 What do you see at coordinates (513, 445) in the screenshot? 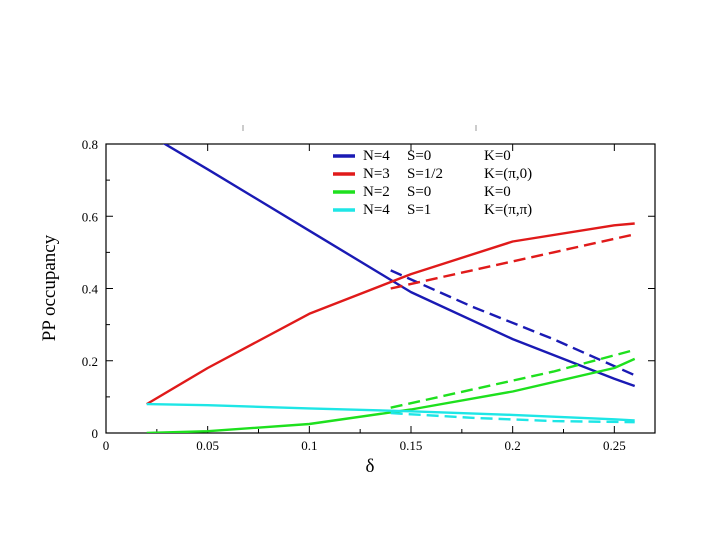
I see `x-tick-label: 0.2` at bounding box center [513, 445].